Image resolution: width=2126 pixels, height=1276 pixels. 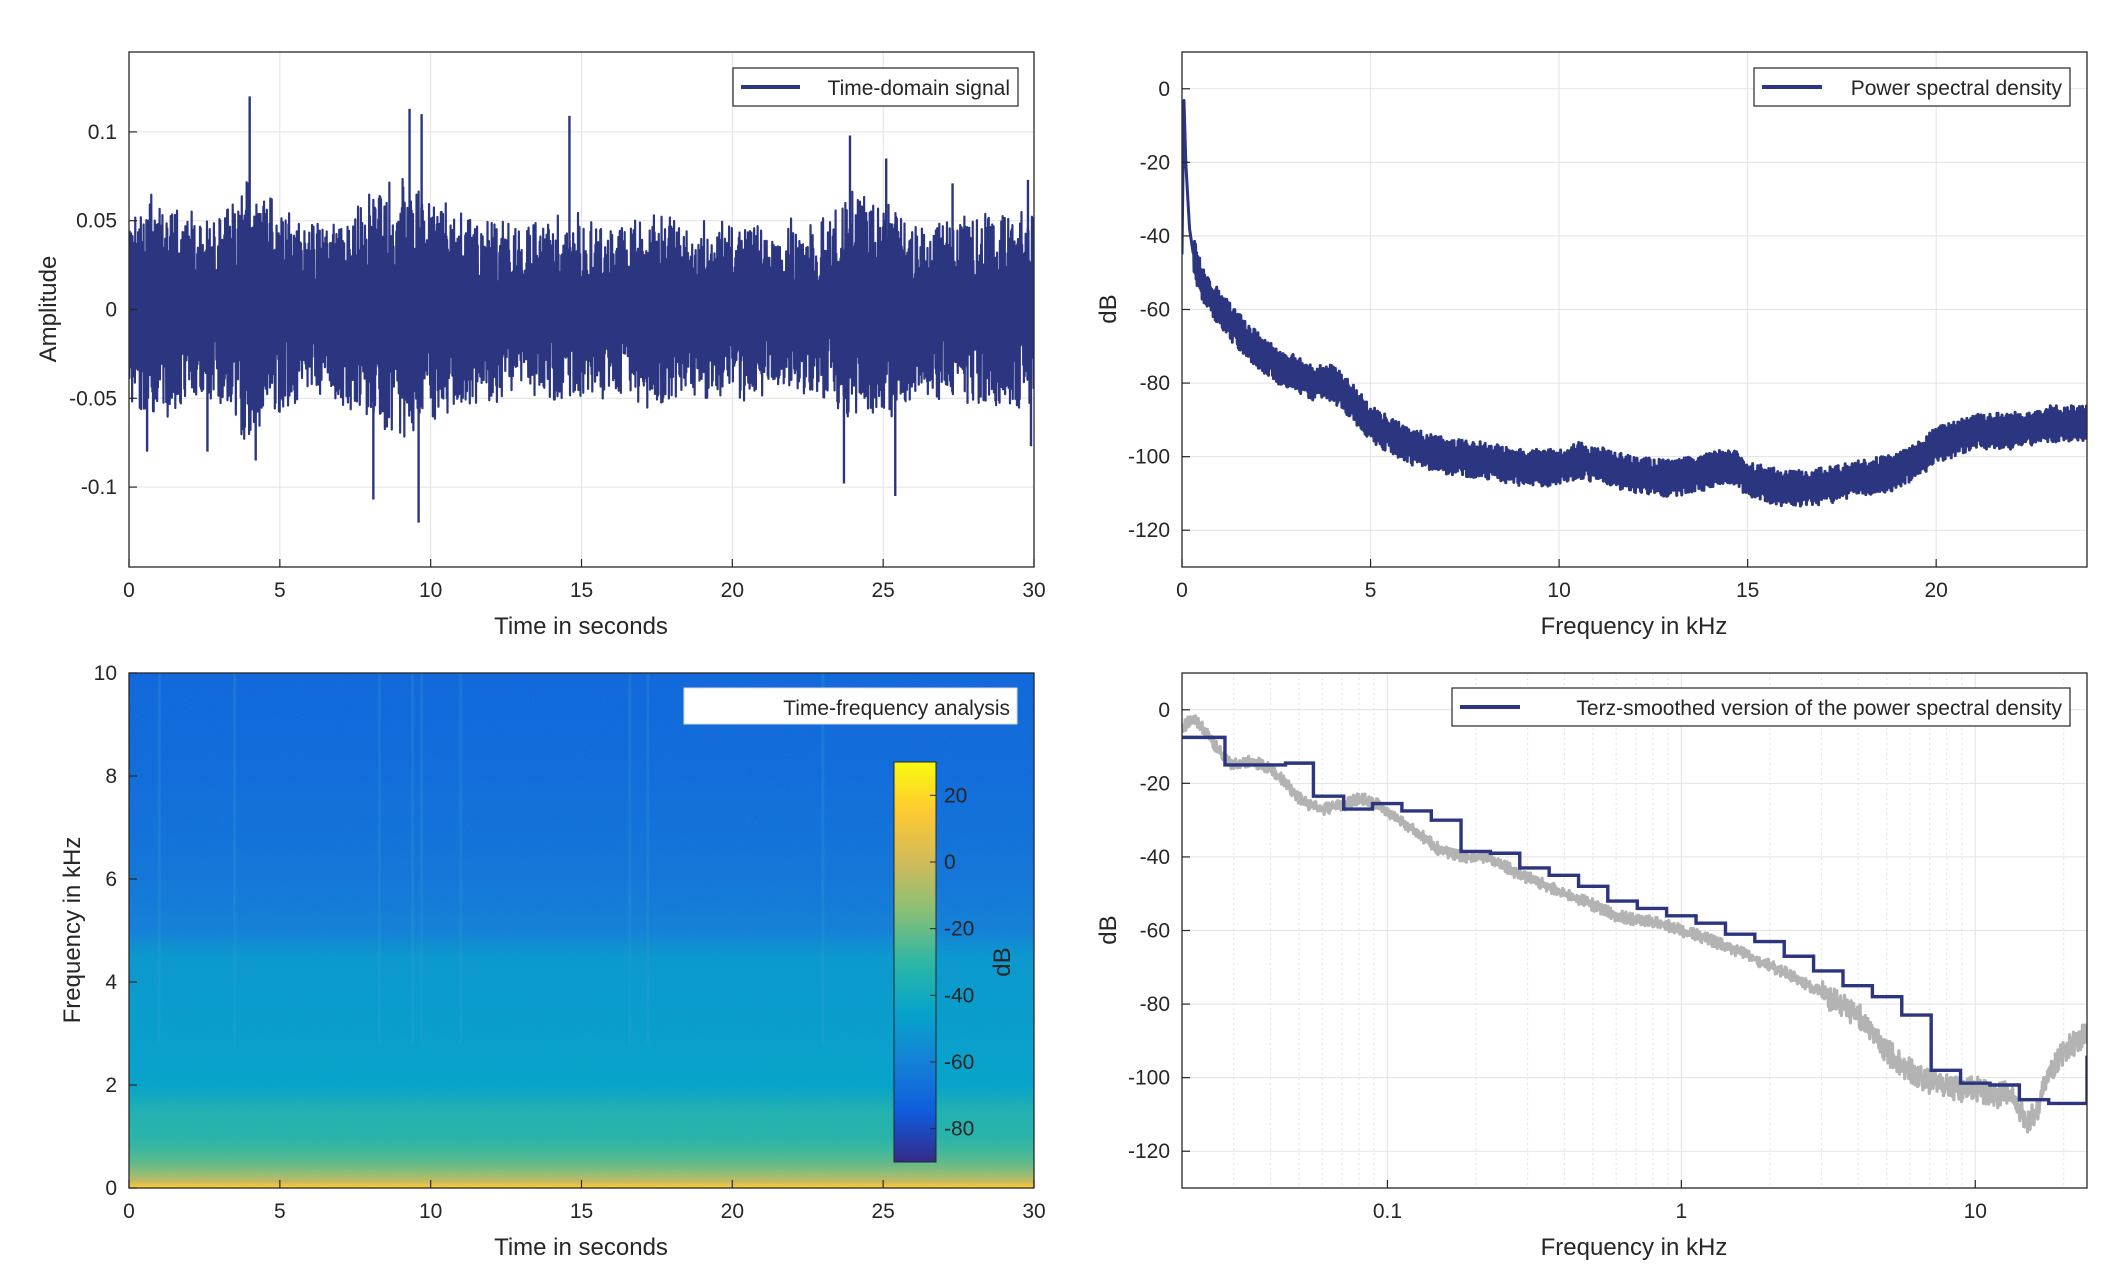 I want to click on y-tick-label: -0.05, so click(x=93, y=398).